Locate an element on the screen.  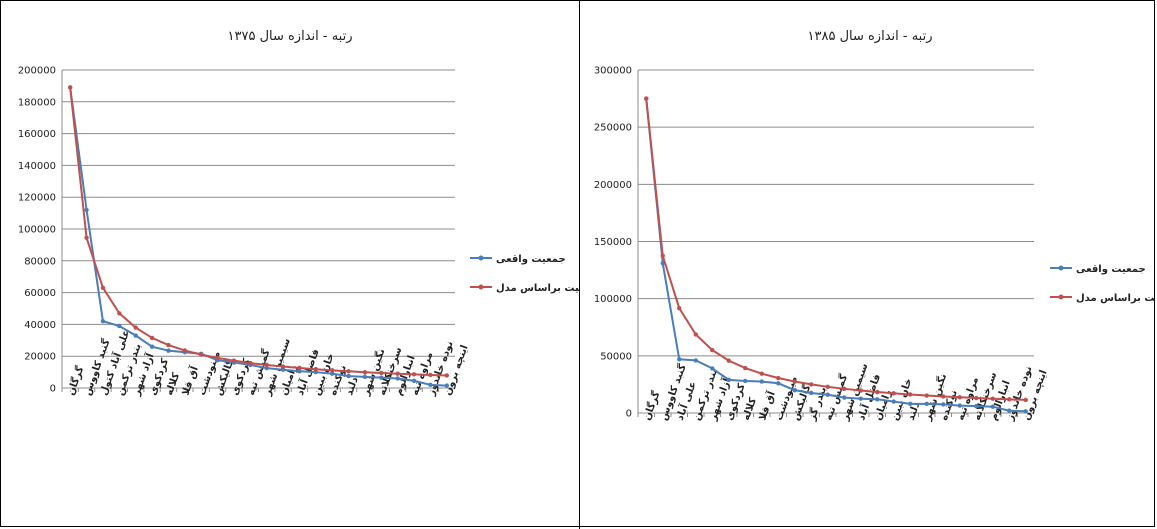
y-tick-label: 180000 is located at coordinates (37, 102).